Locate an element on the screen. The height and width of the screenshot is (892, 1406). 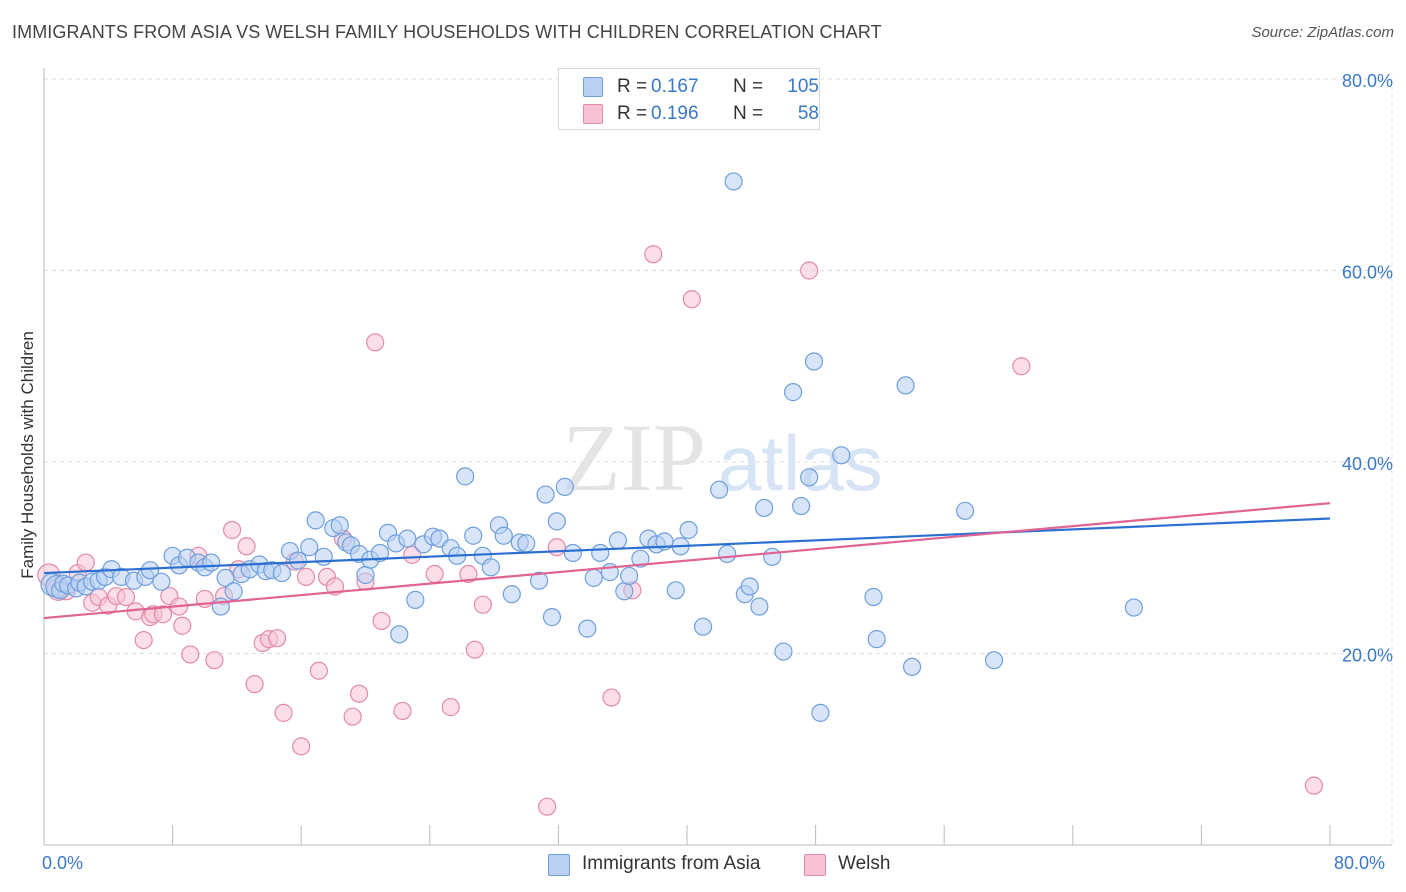
watermark-atlas: atlas is located at coordinates (800, 463).